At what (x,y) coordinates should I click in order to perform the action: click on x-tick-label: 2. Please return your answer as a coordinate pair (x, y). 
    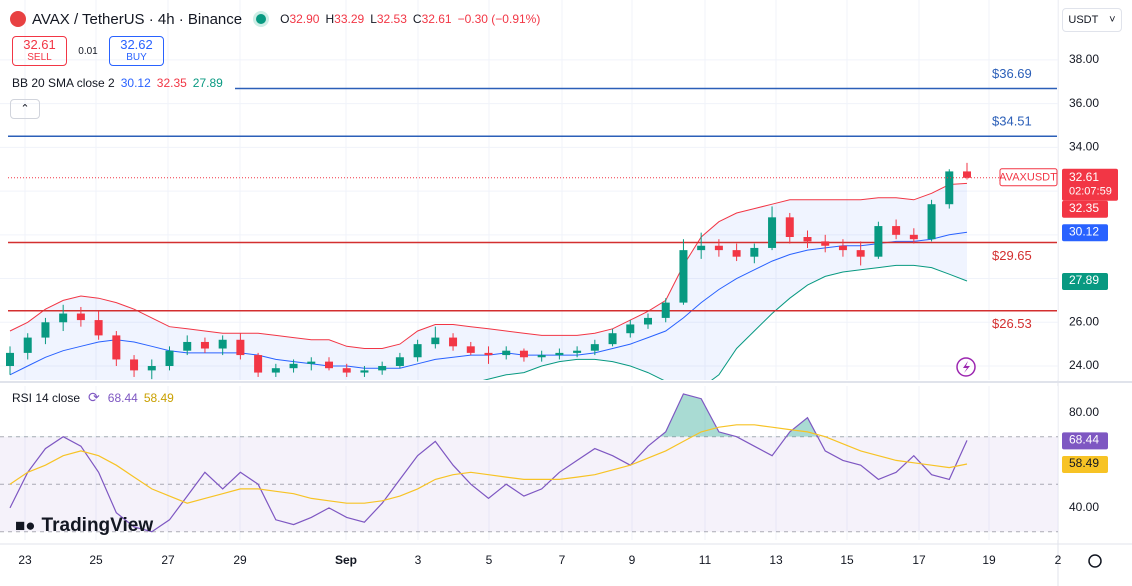
    Looking at the image, I should click on (1058, 560).